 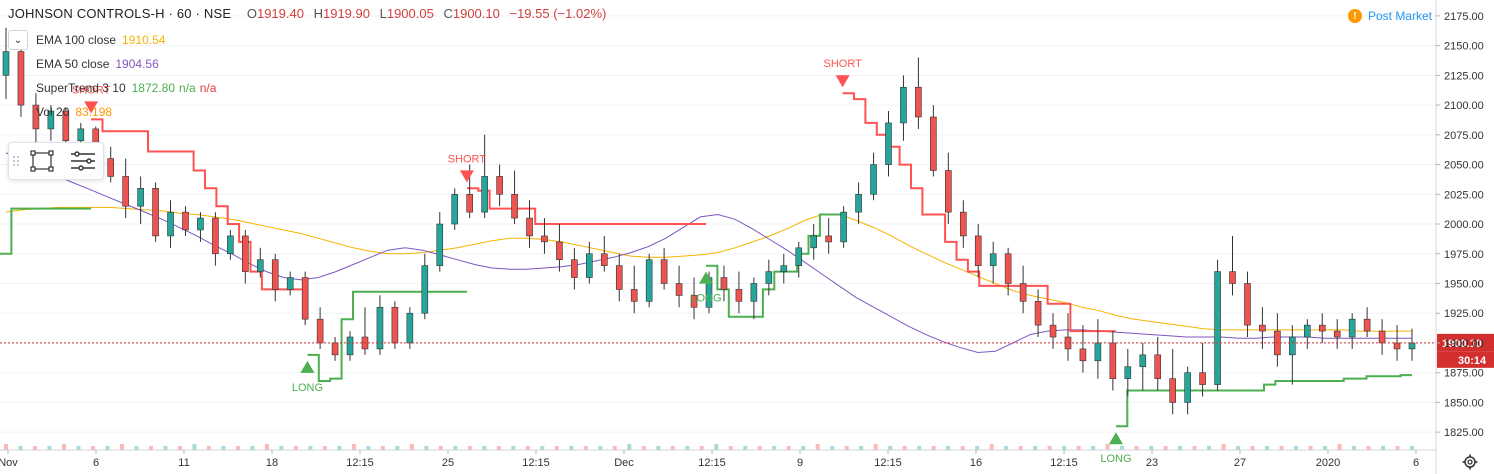 I want to click on price-tick-label: 2025.00, so click(x=1464, y=195).